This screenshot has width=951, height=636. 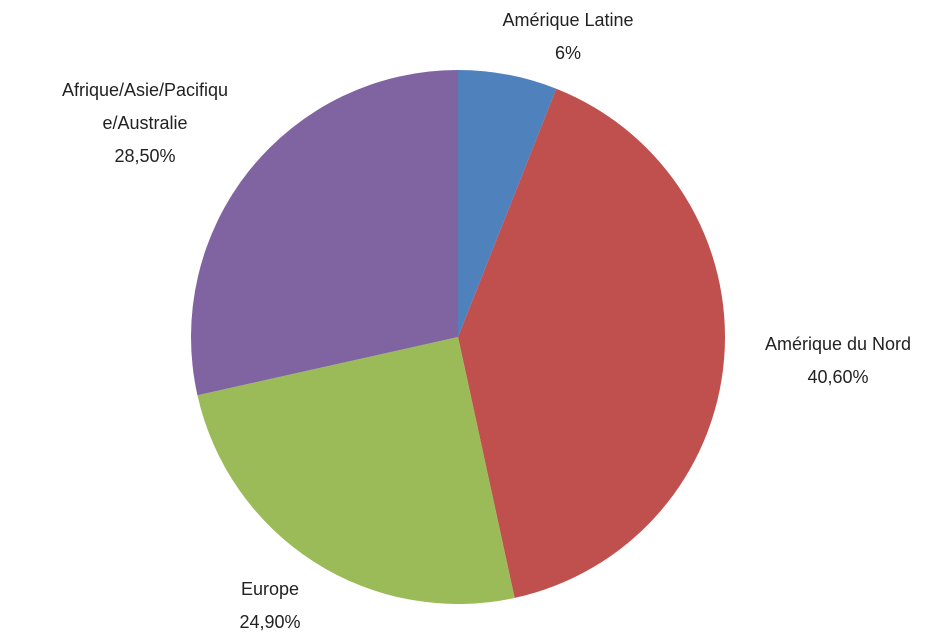 What do you see at coordinates (838, 344) in the screenshot?
I see `category-label: Amérique du Nord` at bounding box center [838, 344].